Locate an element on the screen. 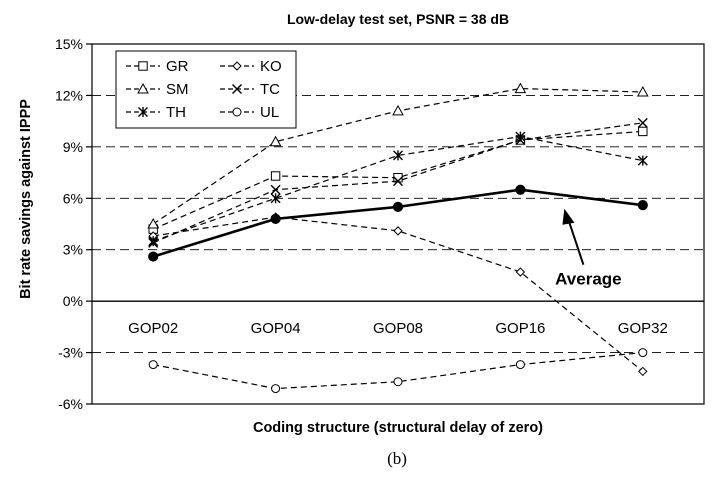  series-ul is located at coordinates (398, 371).